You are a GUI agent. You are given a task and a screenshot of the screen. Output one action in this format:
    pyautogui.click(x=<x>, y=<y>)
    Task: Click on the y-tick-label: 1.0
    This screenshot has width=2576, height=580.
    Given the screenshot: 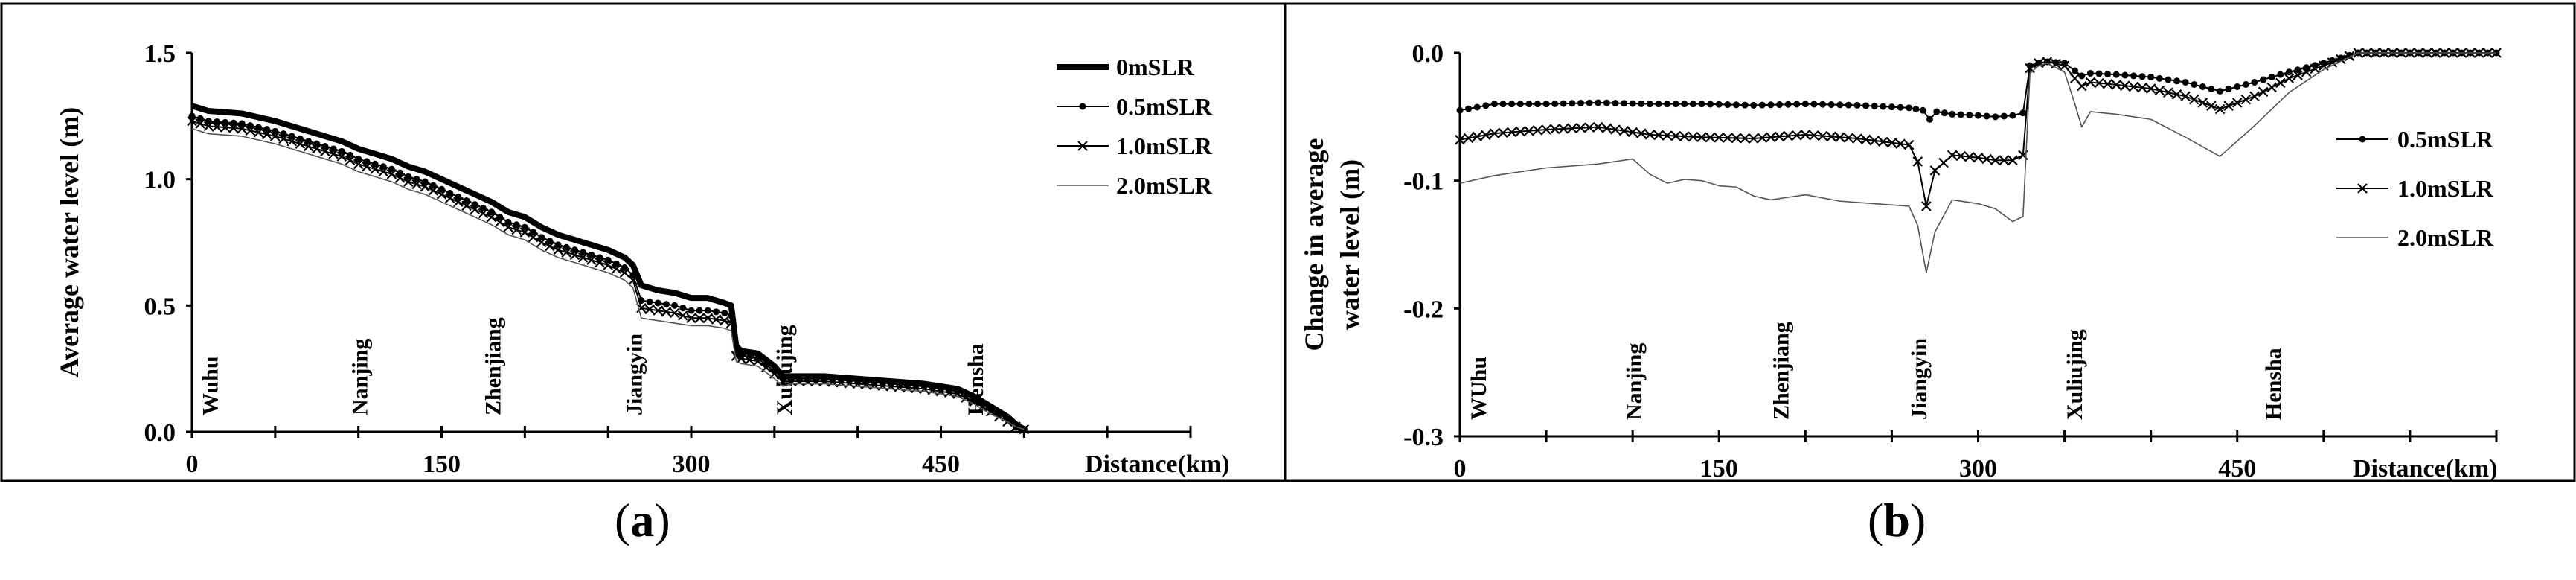 What is the action you would take?
    pyautogui.click(x=160, y=180)
    